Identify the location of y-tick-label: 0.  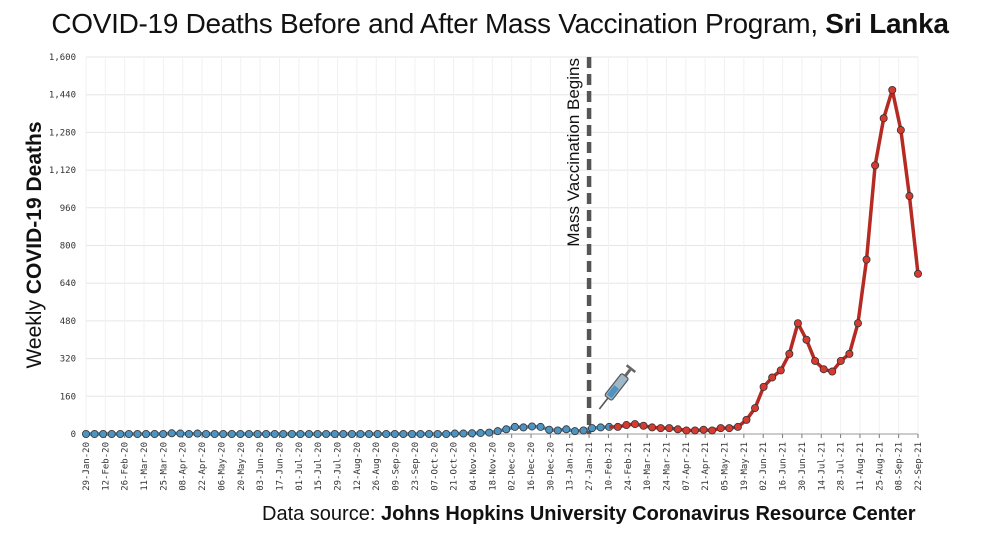
(73, 435).